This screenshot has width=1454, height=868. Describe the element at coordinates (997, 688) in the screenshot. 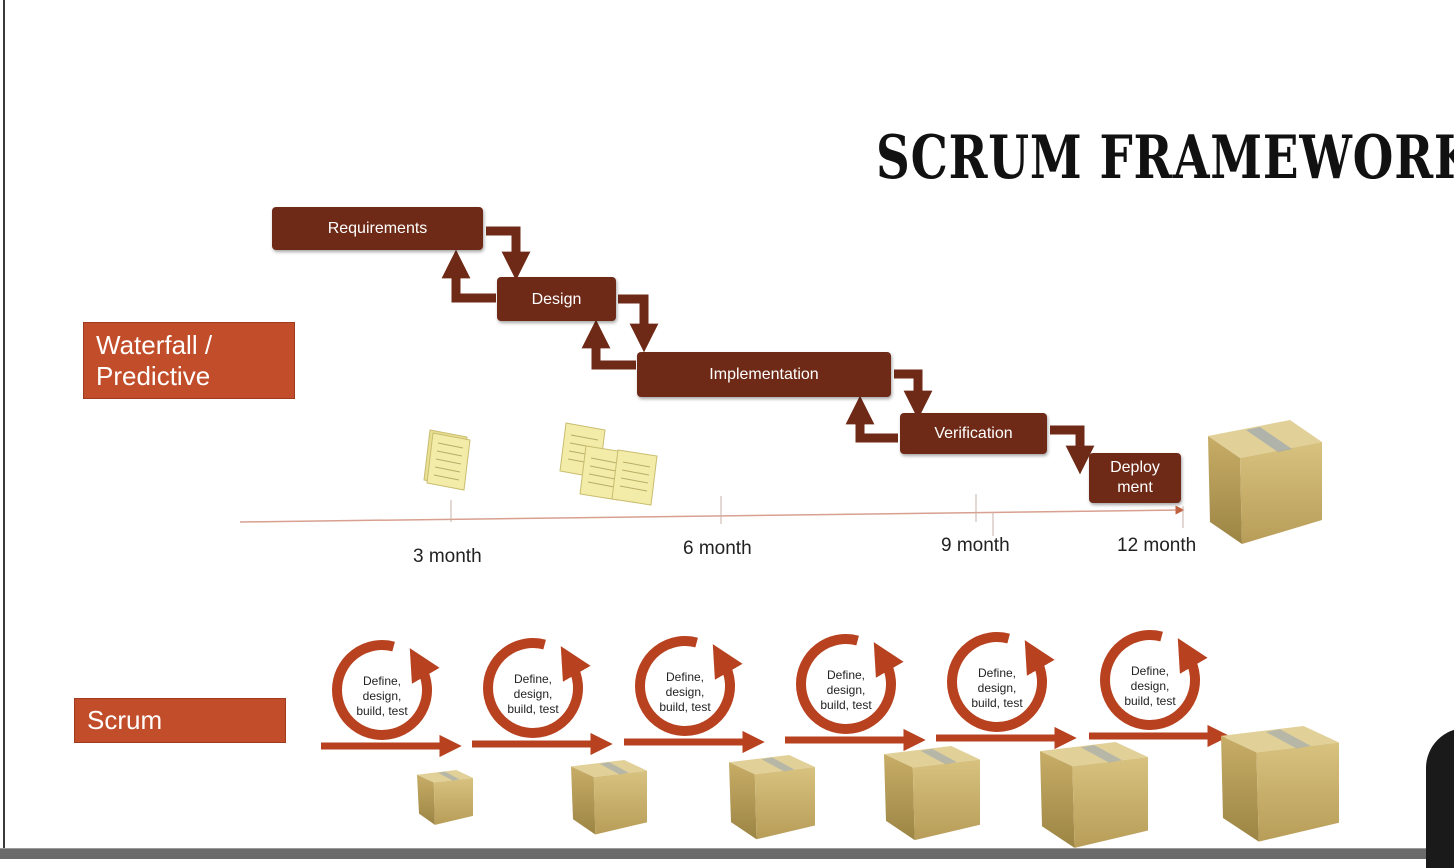

I see `cycle-text-5: Define, design, build, test` at that location.